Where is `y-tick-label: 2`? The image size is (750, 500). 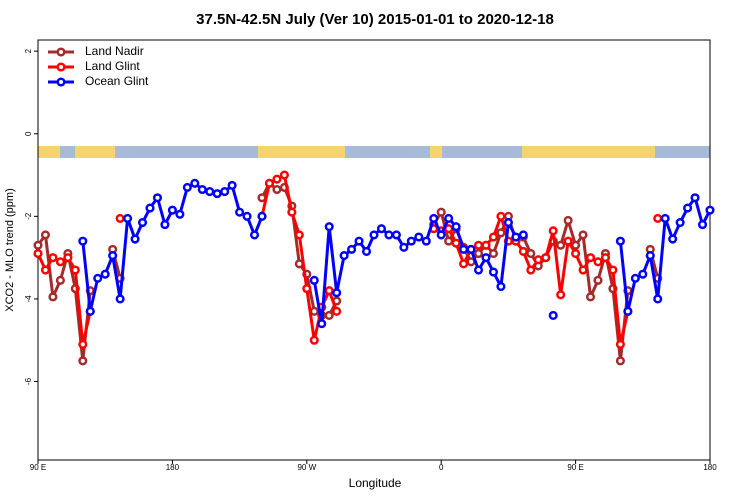
y-tick-label: 2 is located at coordinates (28, 50).